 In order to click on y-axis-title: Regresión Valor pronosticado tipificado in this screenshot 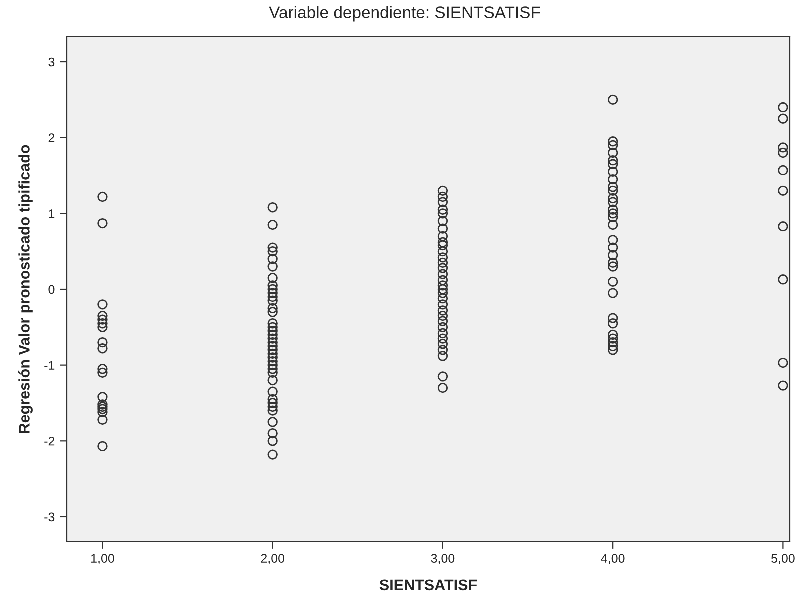, I will do `click(25, 289)`.